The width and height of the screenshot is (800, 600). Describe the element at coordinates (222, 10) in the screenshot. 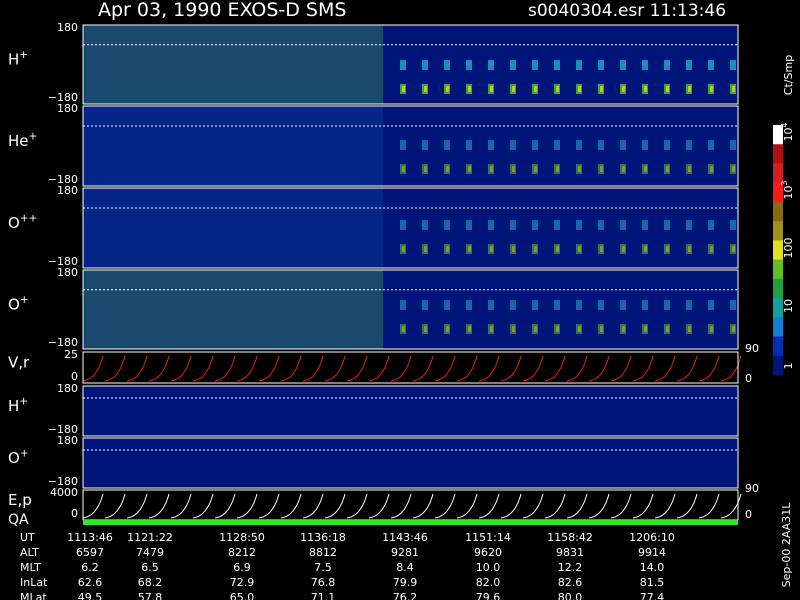

I see `title: Apr 03, 1990 EXOS-D SMS` at that location.